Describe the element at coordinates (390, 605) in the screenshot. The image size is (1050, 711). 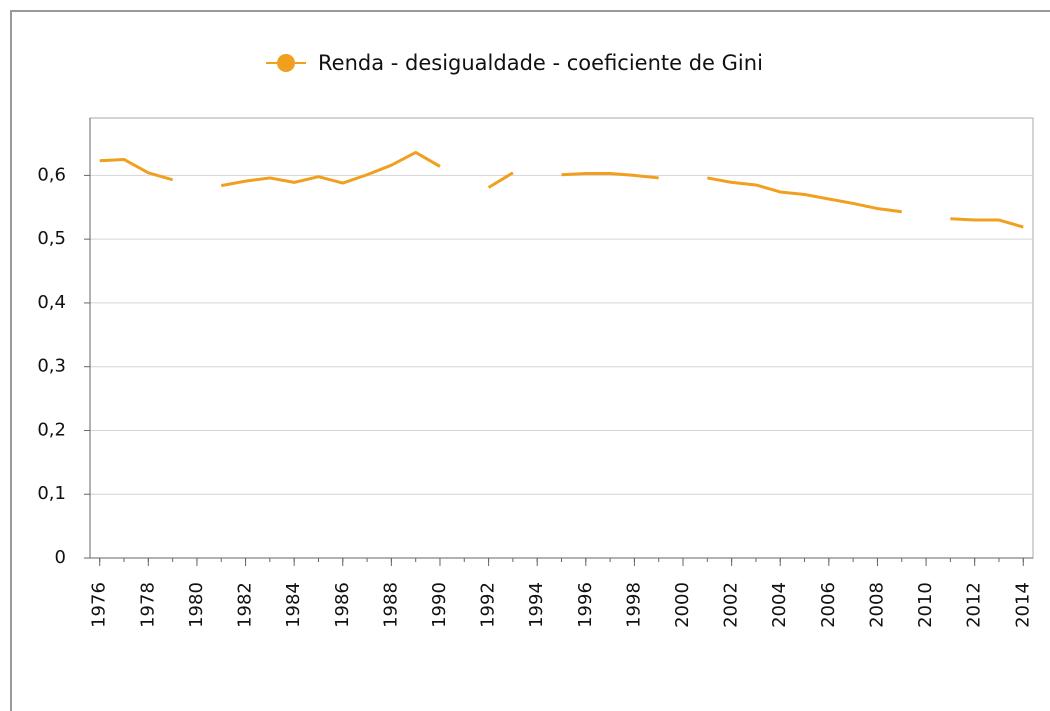
I see `x-tick-label: 1988` at that location.